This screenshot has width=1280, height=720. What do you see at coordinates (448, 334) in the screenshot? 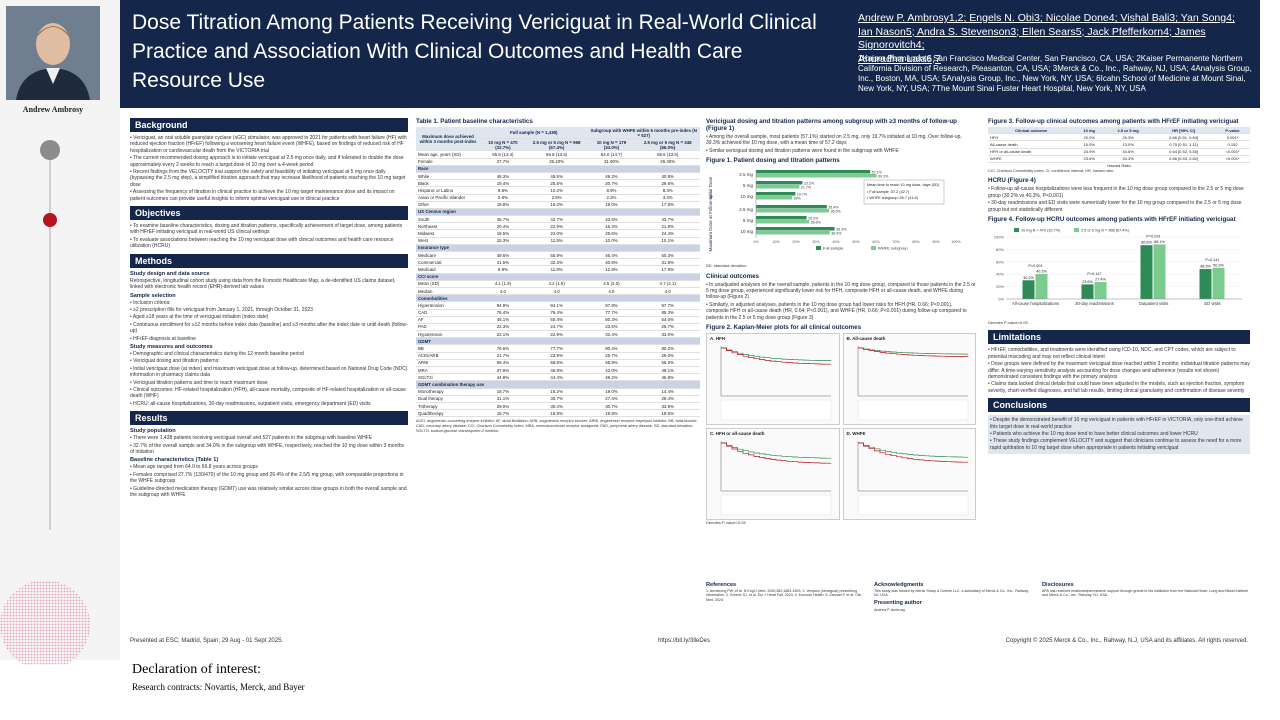
I see `table-row-label: Hypotension` at bounding box center [448, 334].